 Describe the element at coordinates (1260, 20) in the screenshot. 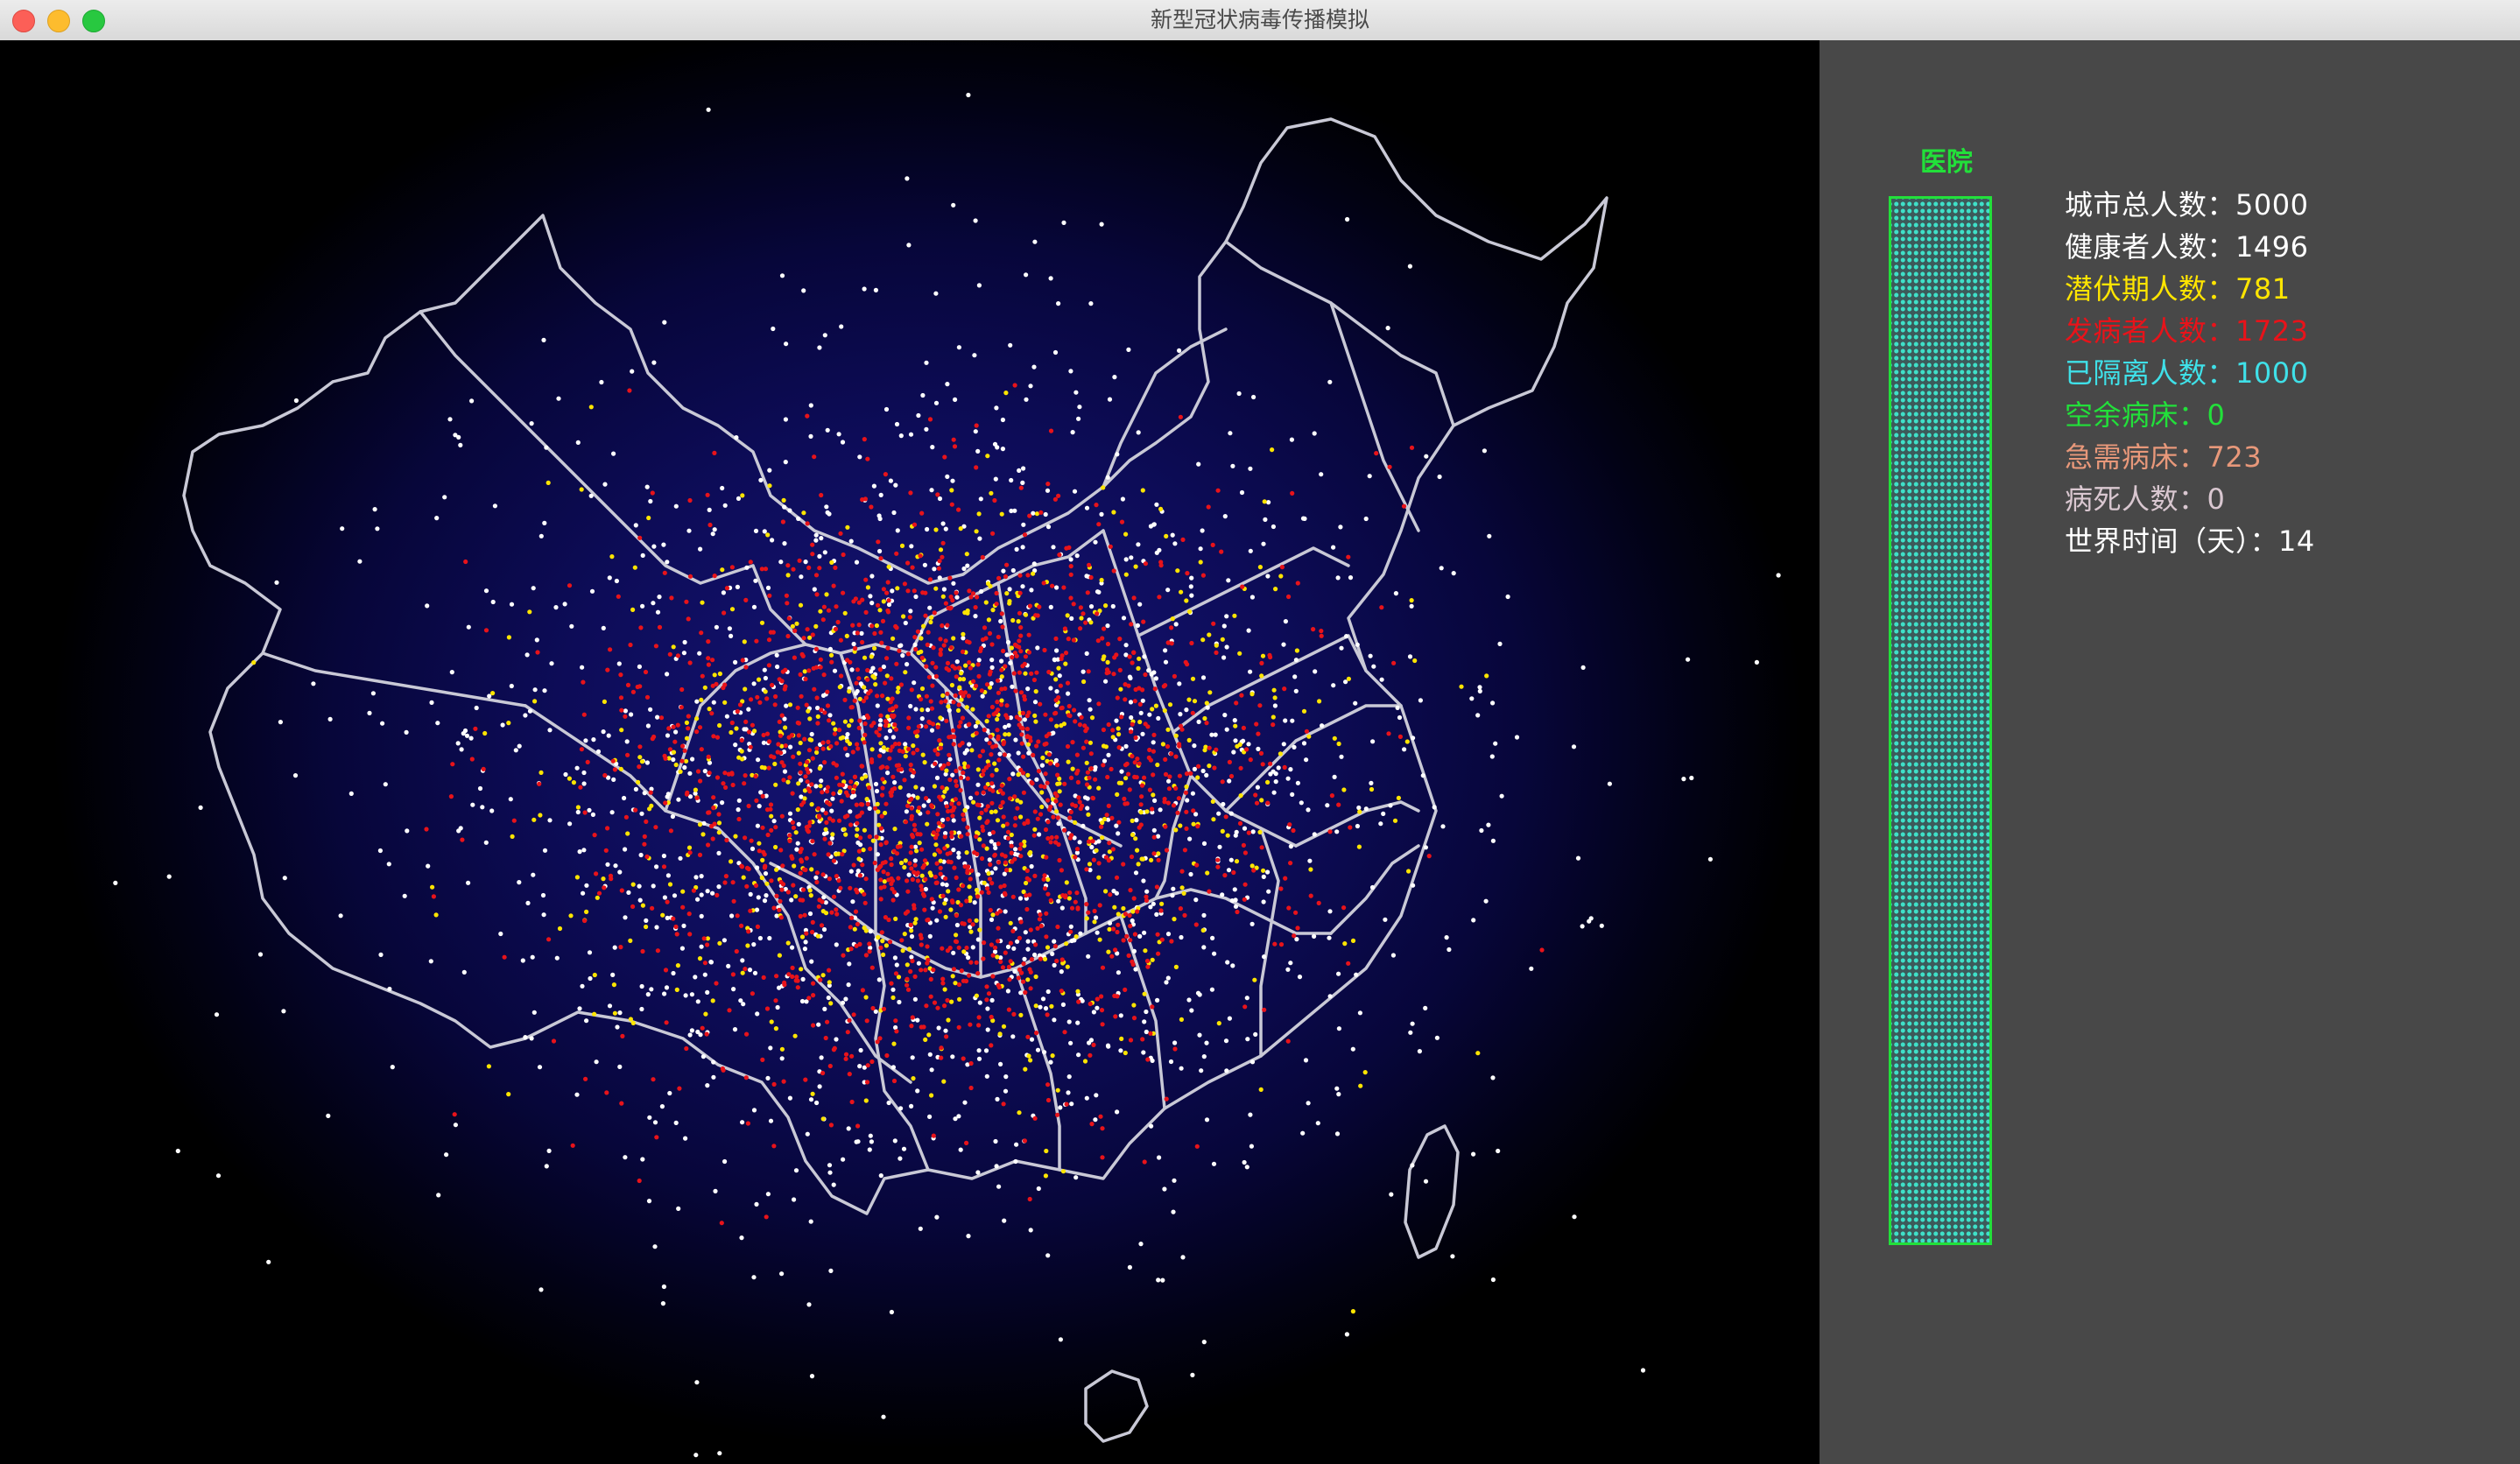

I see `window-titlebar: 新型冠状病毒传播模拟` at that location.